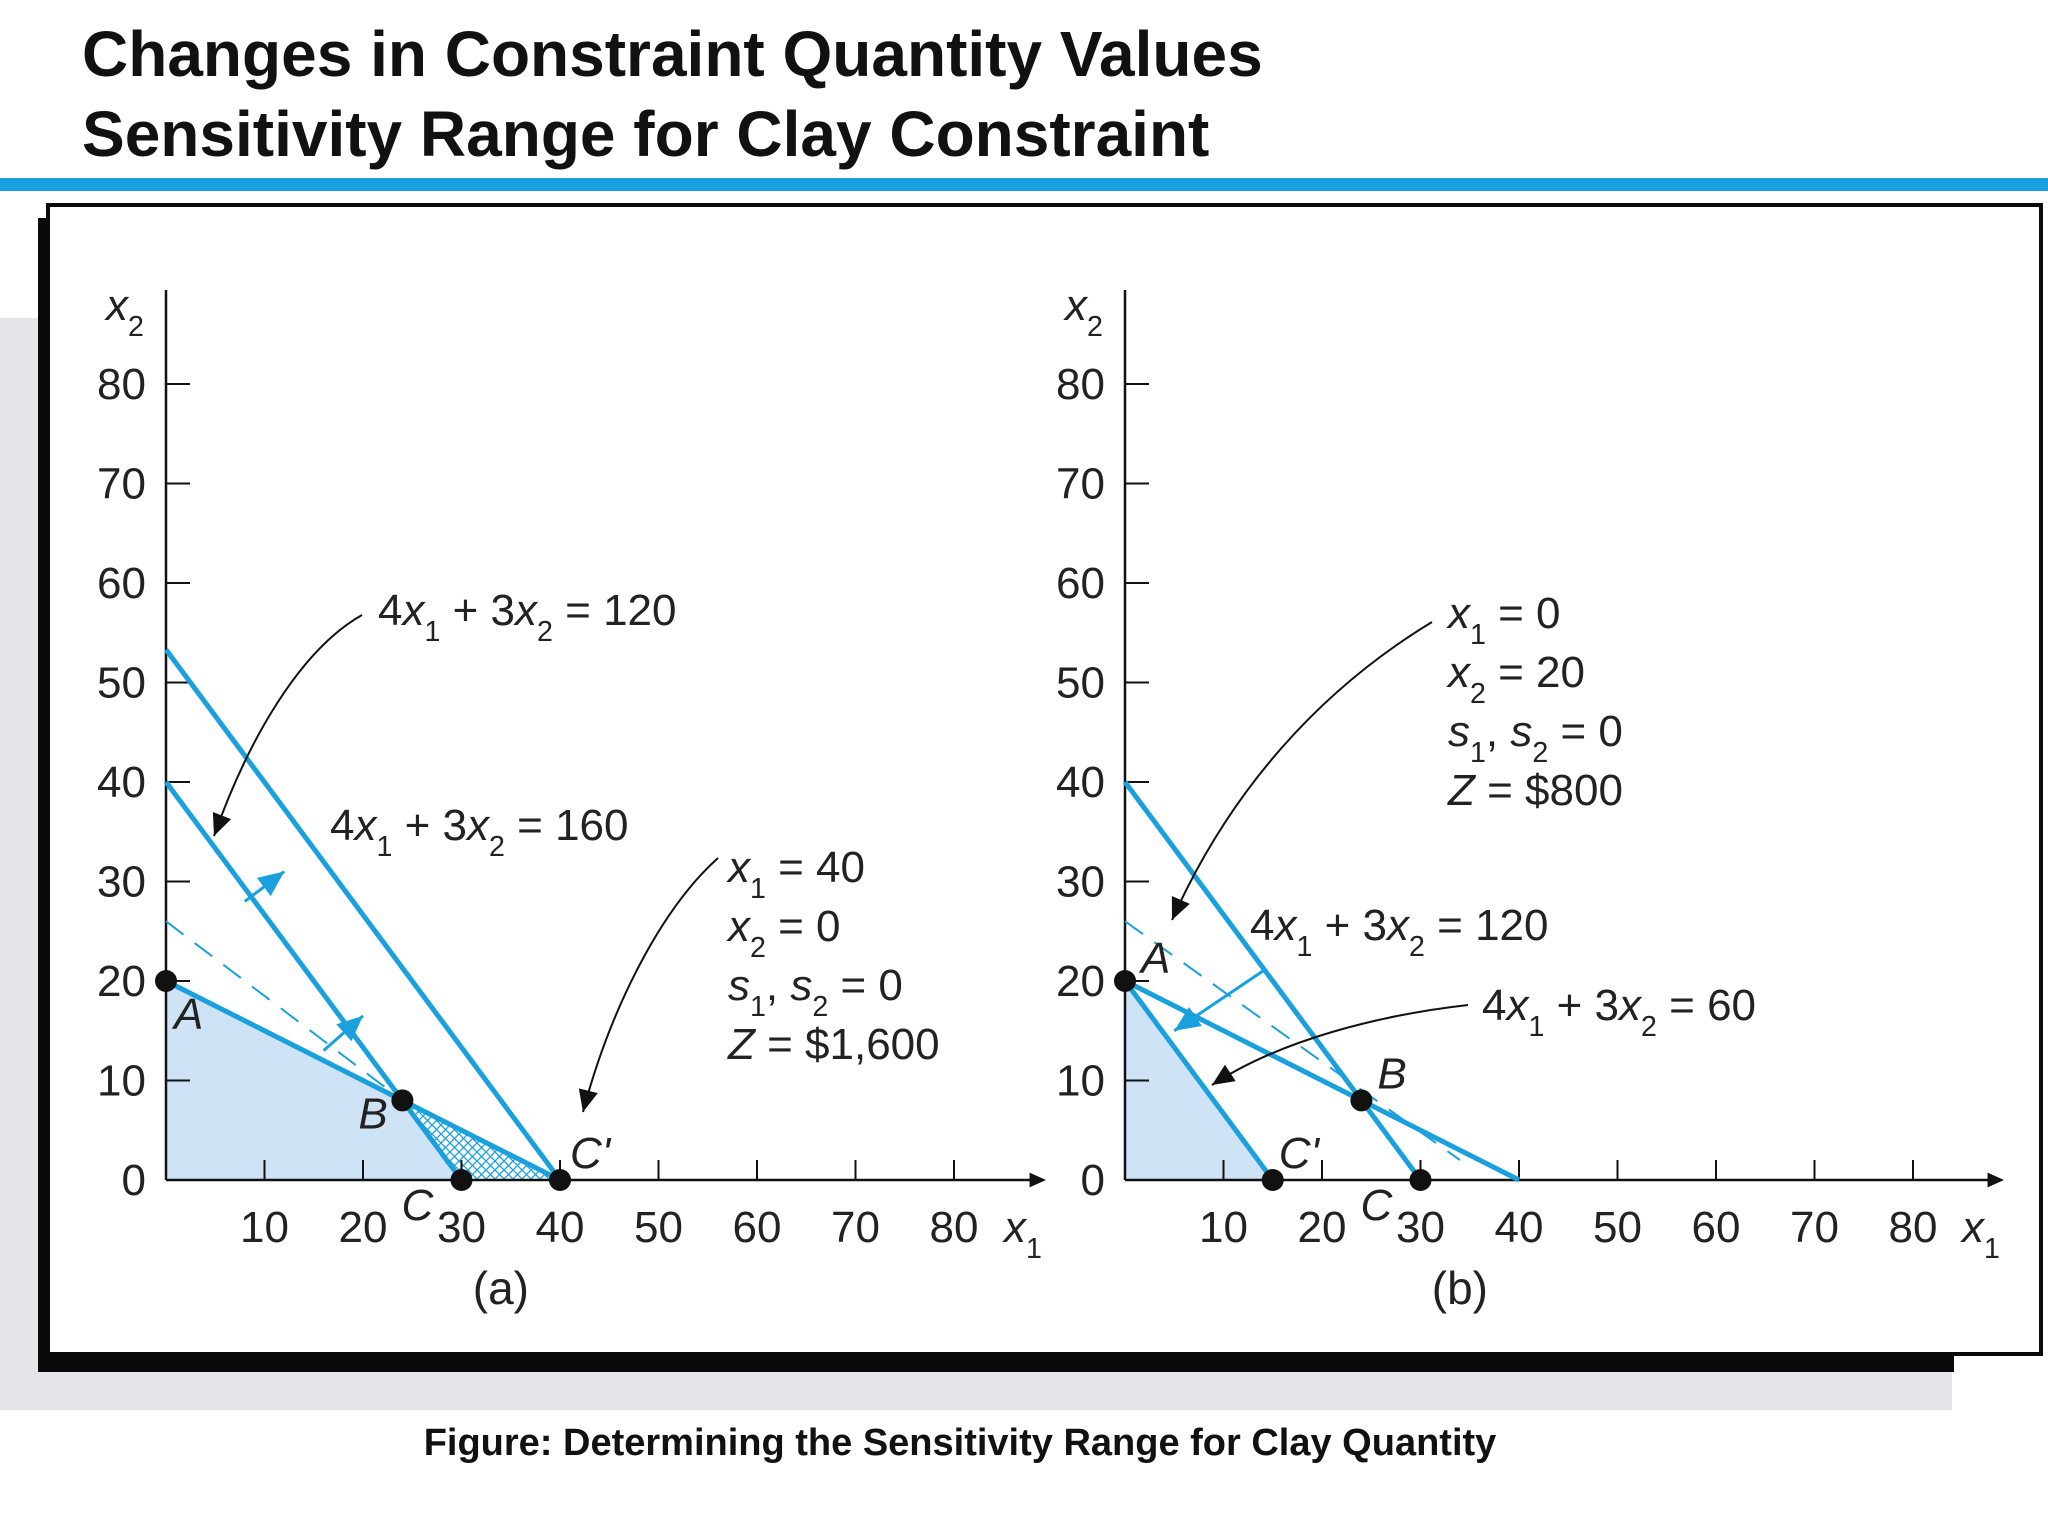  What do you see at coordinates (1995, 1180) in the screenshot?
I see `panel-b-x-axis-arrow` at bounding box center [1995, 1180].